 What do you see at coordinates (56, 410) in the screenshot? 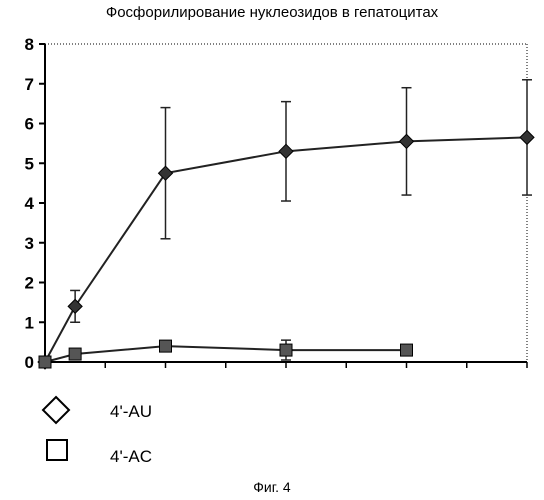
I see `legend-diamond-icon` at bounding box center [56, 410].